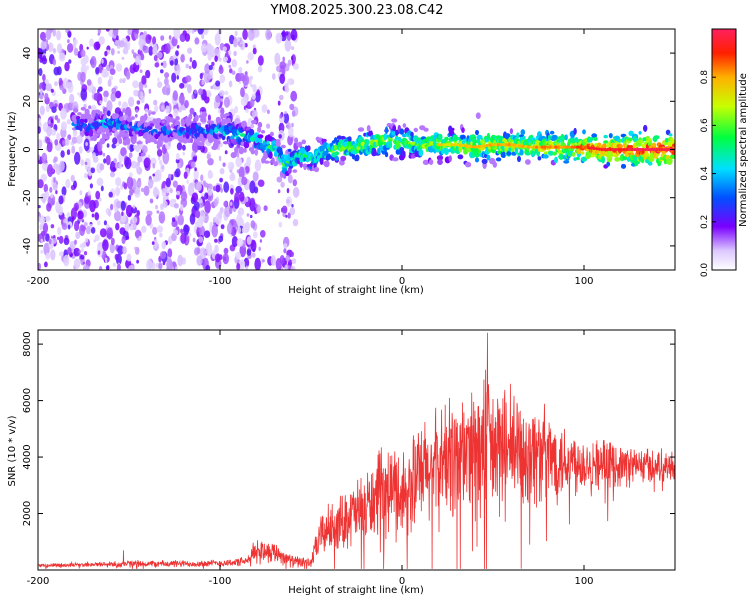 The image size is (750, 600). Describe the element at coordinates (743, 150) in the screenshot. I see `colorbar-label: Normalized spectral amplitude` at that location.